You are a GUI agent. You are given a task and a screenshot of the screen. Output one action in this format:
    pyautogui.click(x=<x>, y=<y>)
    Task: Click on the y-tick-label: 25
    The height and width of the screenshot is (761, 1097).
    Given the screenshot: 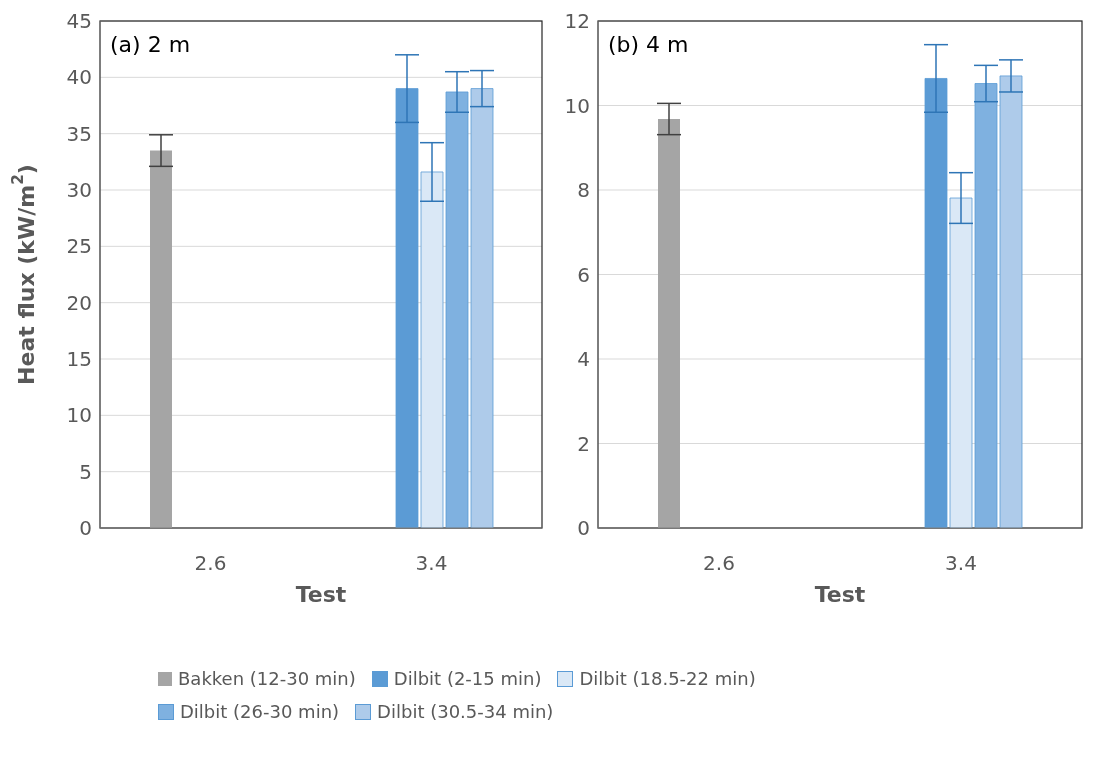 What is the action you would take?
    pyautogui.click(x=79, y=246)
    